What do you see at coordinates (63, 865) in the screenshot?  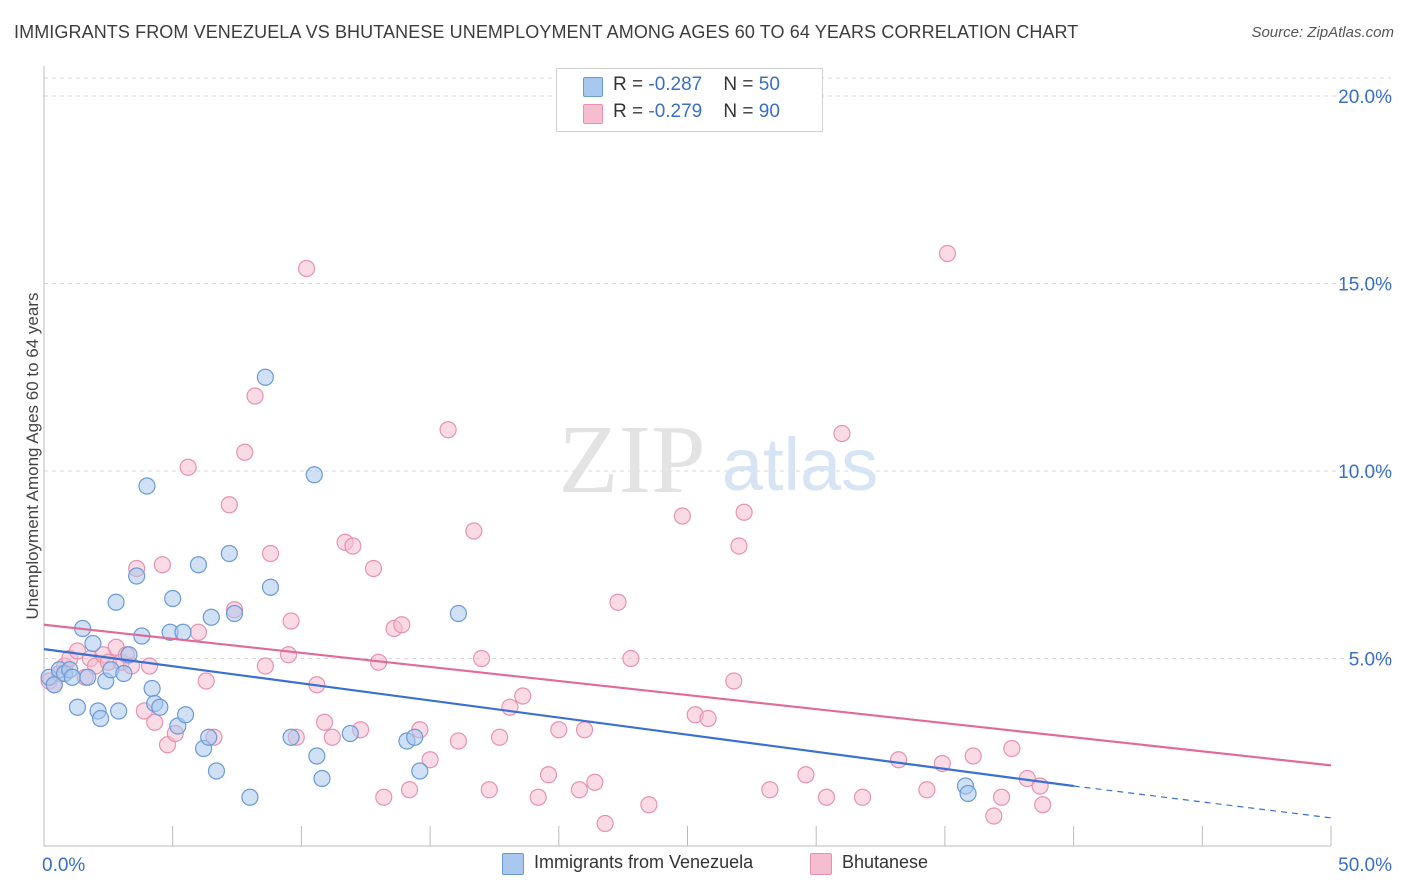 I see `x-tick-label-start: 0.0%` at bounding box center [63, 865].